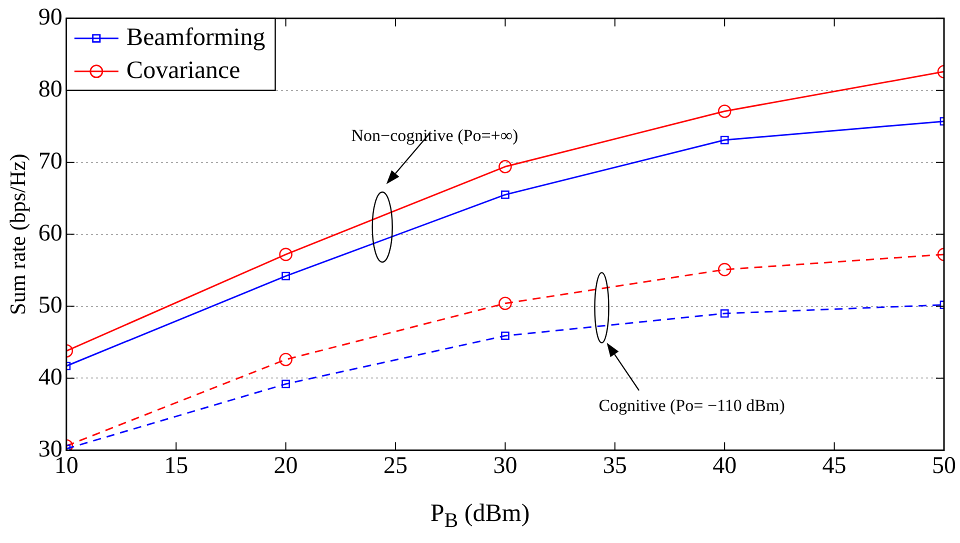 The height and width of the screenshot is (543, 960). What do you see at coordinates (614, 465) in the screenshot?
I see `x-tick-label: 35` at bounding box center [614, 465].